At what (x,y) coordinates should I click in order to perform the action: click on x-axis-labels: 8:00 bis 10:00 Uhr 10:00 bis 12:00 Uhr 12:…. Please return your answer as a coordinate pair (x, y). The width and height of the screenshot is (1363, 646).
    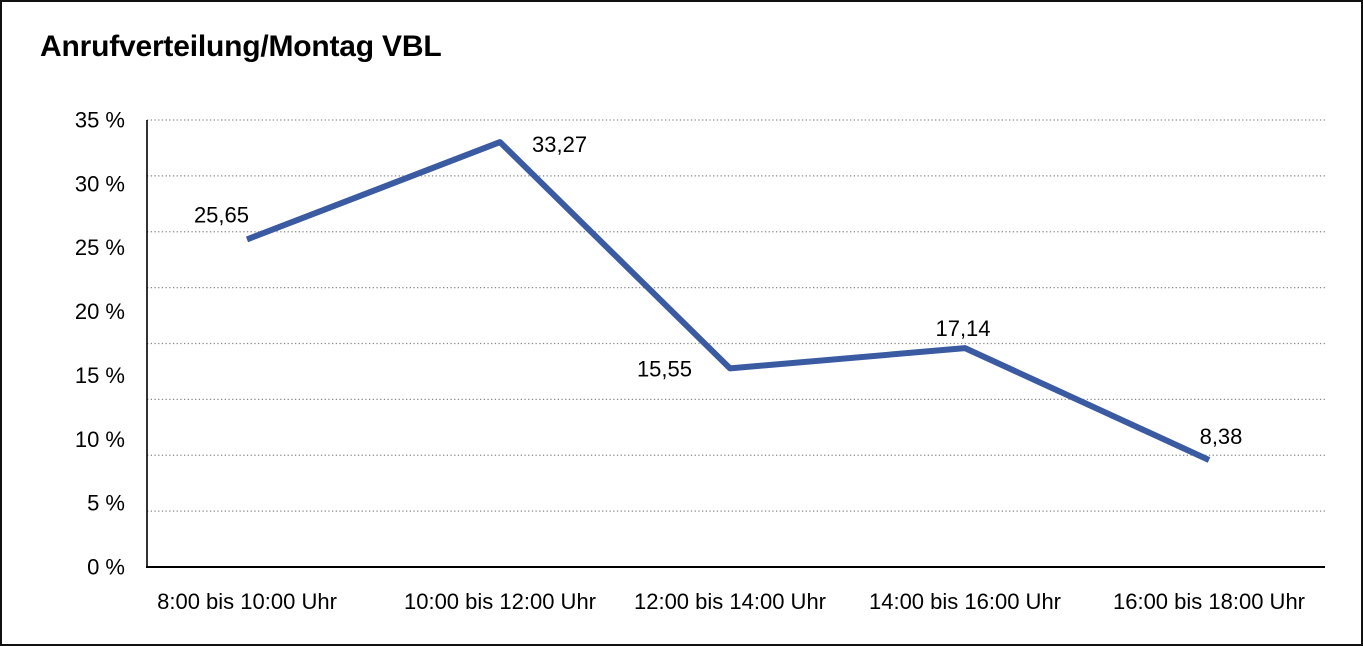
    Looking at the image, I should click on (731, 601).